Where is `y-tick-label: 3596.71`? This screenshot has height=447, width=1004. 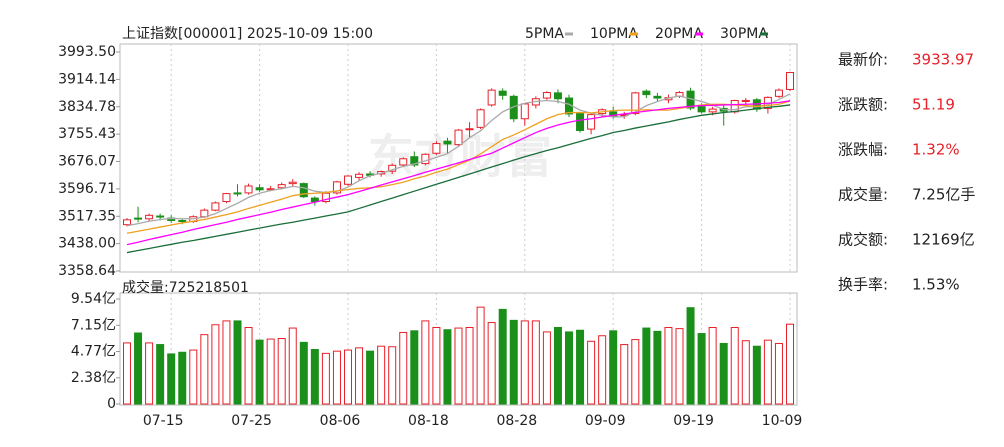
y-tick-label: 3596.71 is located at coordinates (87, 189).